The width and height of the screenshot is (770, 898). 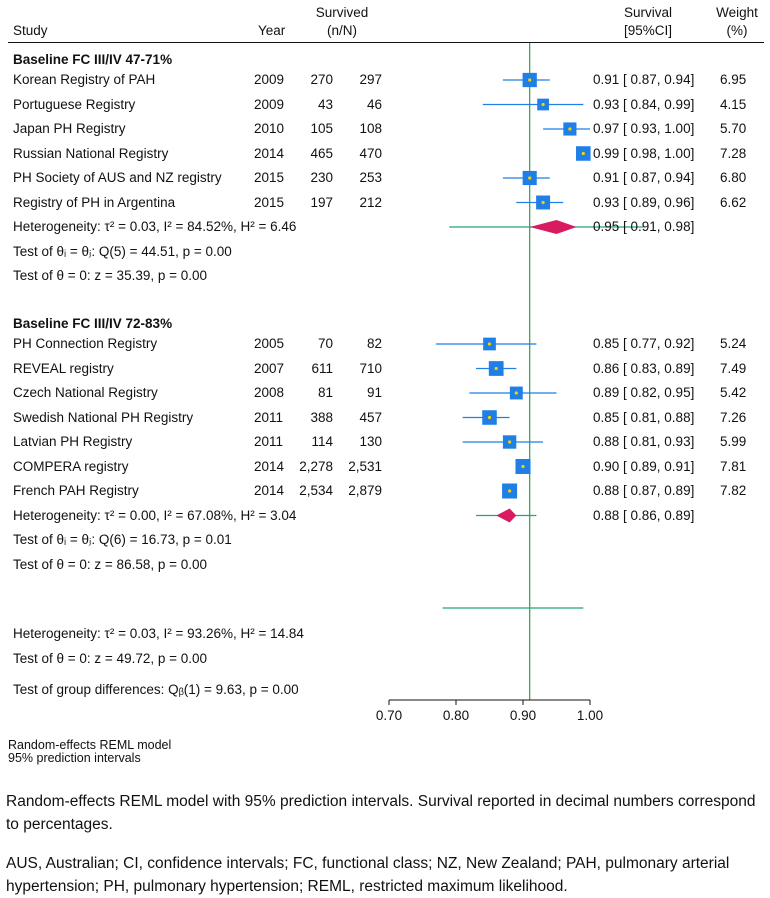 I want to click on study-estimate-ci: 0.88 [ 0.81, 0.93], so click(x=644, y=441).